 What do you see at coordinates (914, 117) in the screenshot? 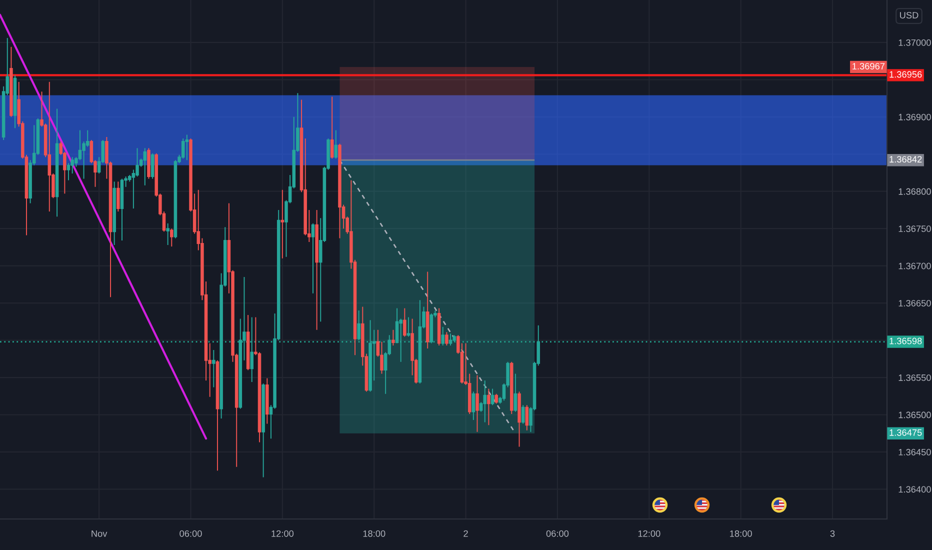
I see `y-tick-label: 1.36900` at bounding box center [914, 117].